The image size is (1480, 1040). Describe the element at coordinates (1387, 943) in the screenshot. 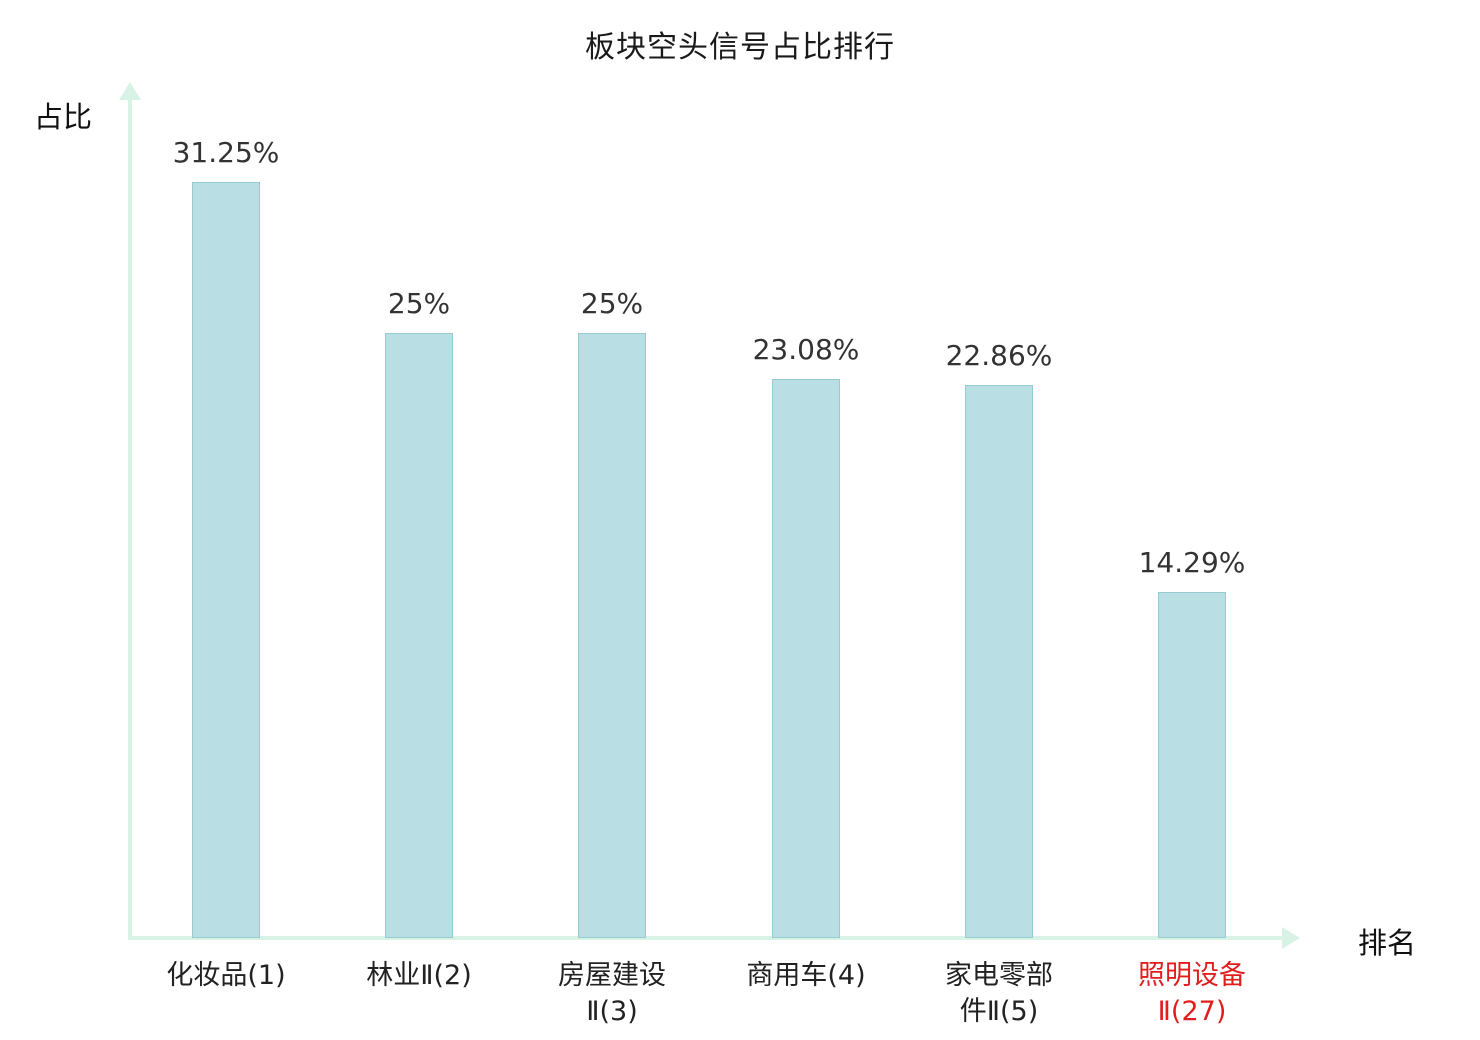

I see `x-axis-label: 排名` at that location.